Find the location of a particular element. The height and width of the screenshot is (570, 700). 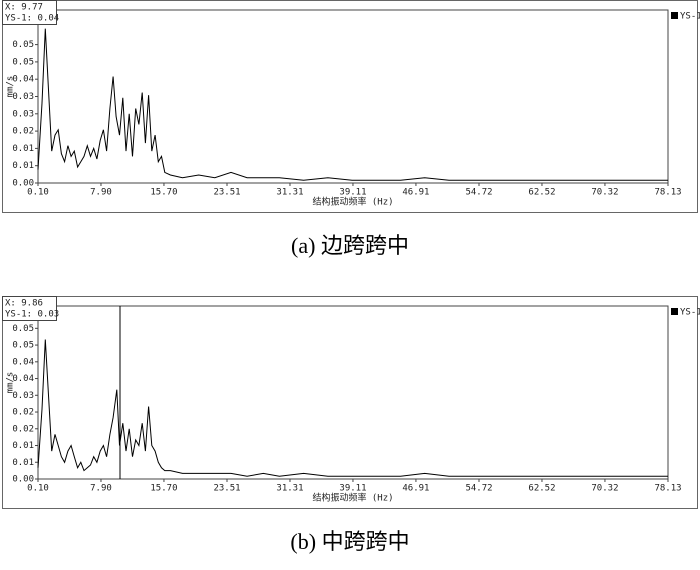

cursor-x: X: 9.77 is located at coordinates (24, 8).